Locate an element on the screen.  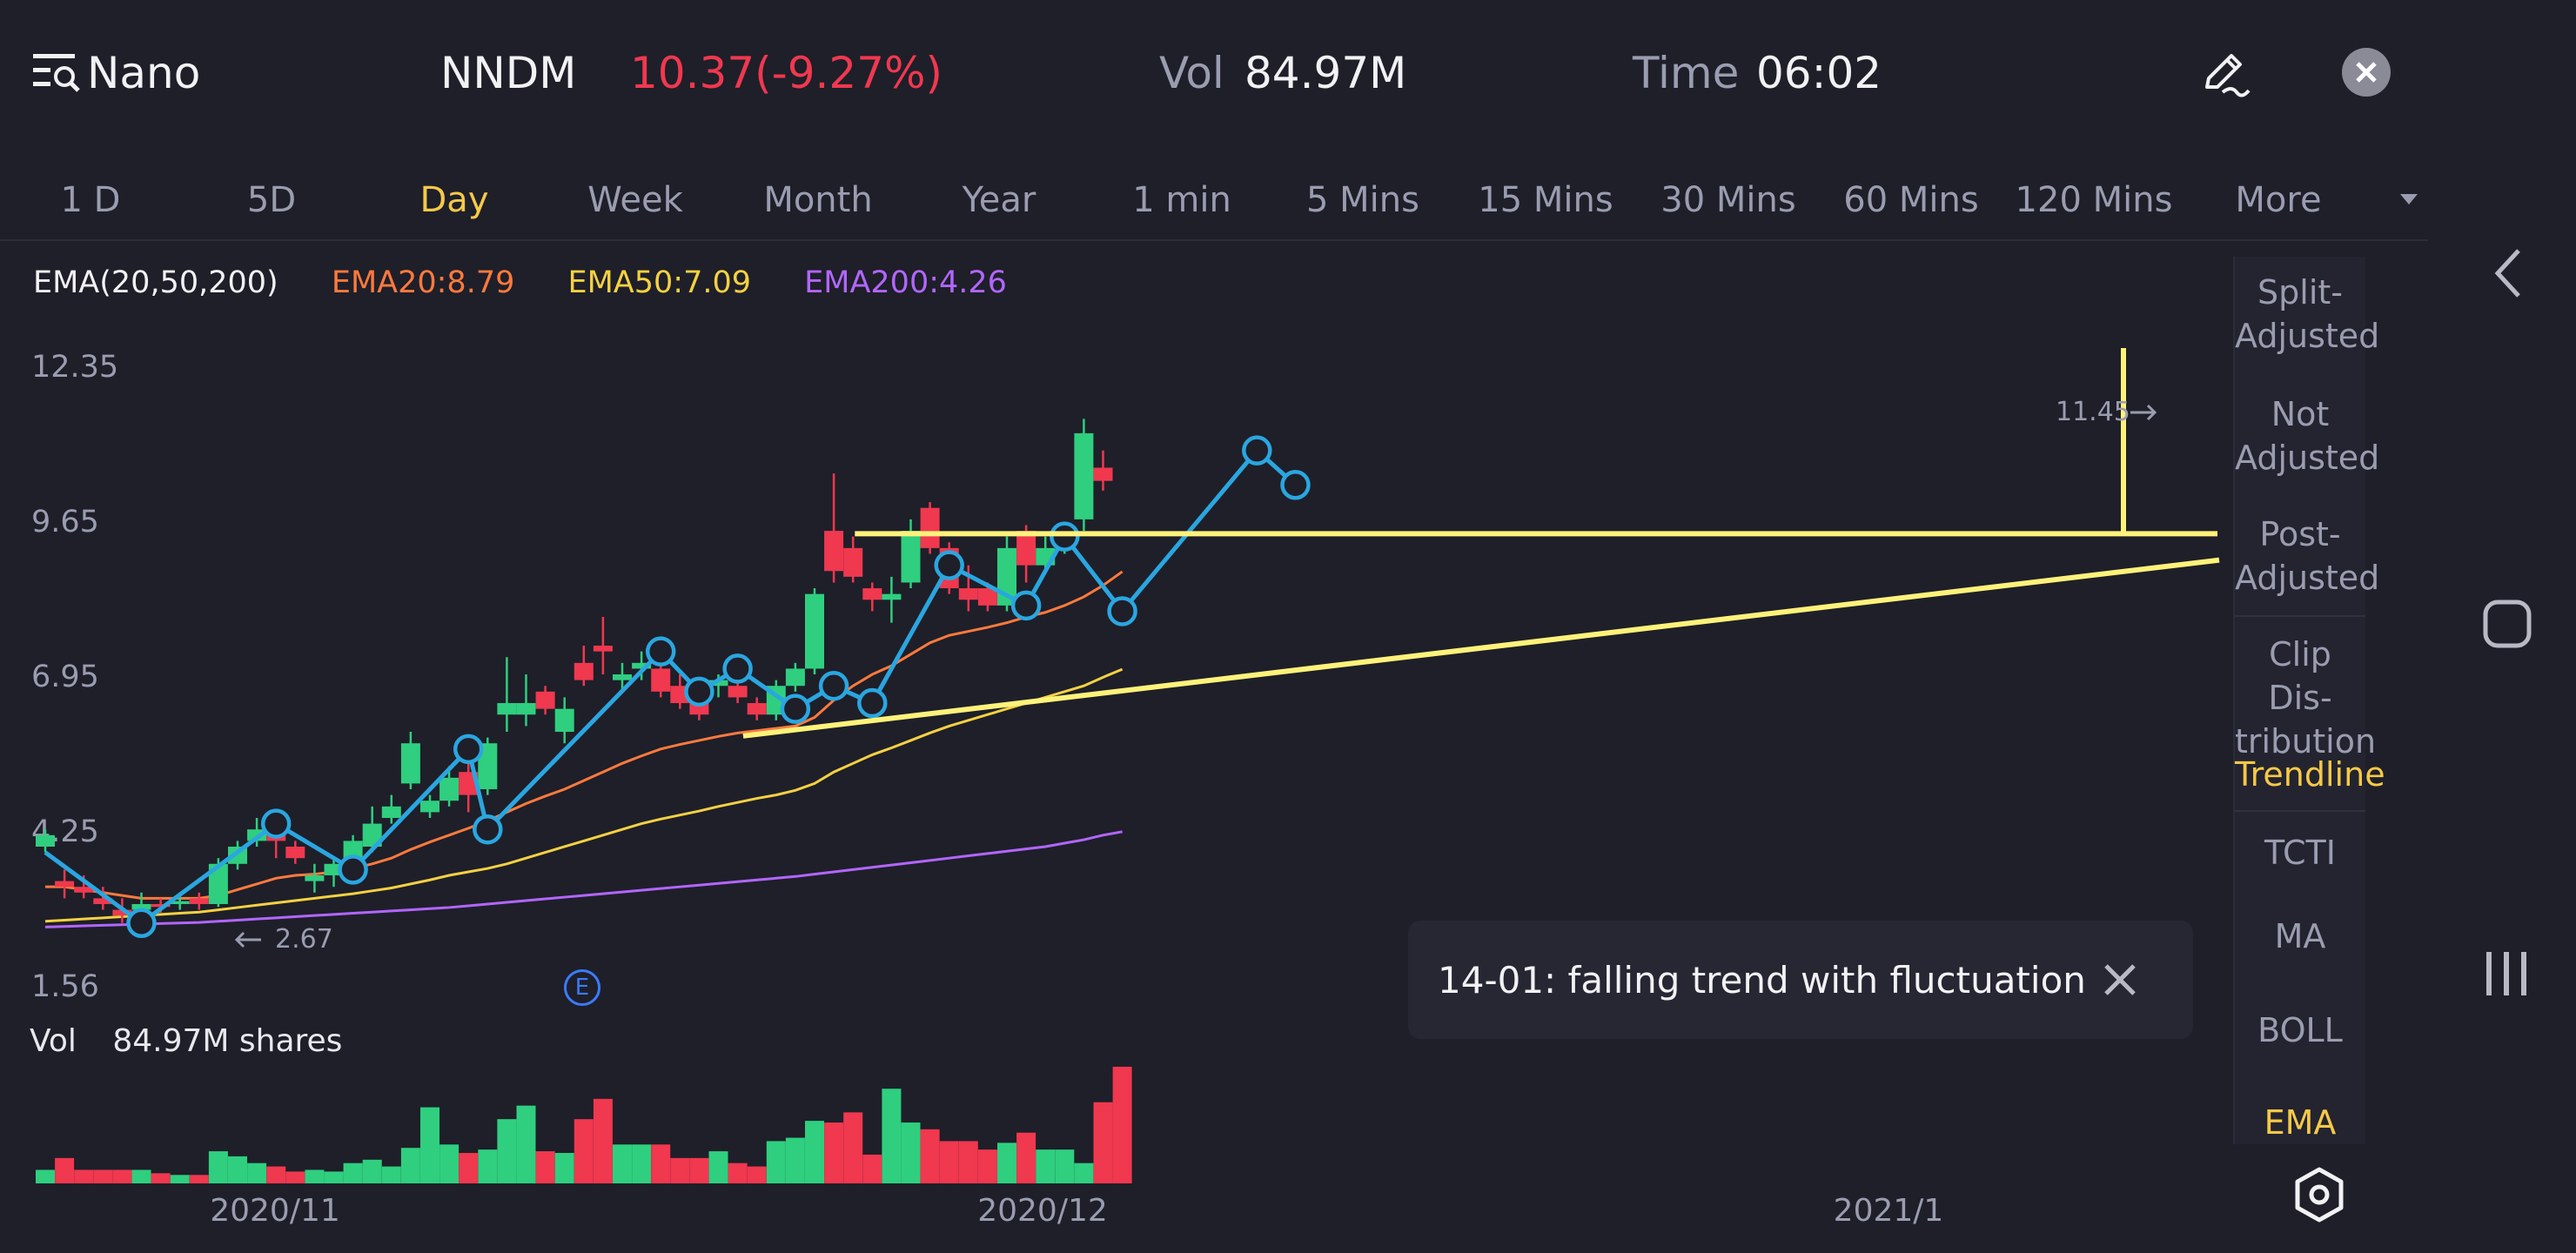
tab-5d: 5D is located at coordinates (271, 200).